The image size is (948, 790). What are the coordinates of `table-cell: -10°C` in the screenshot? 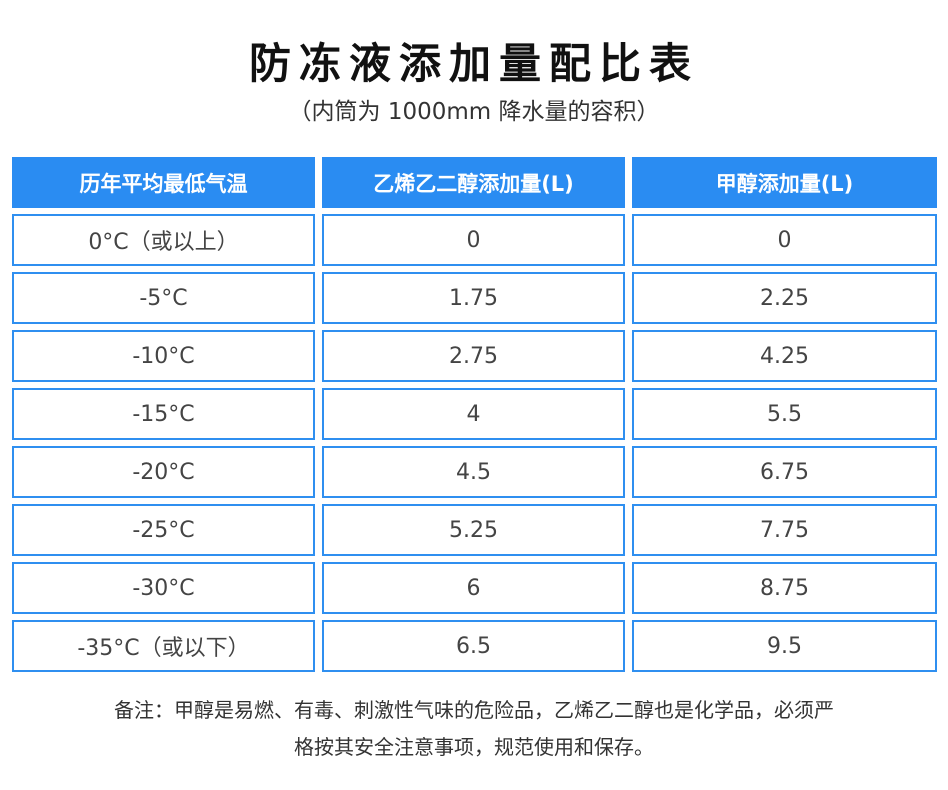 It's located at (163, 356).